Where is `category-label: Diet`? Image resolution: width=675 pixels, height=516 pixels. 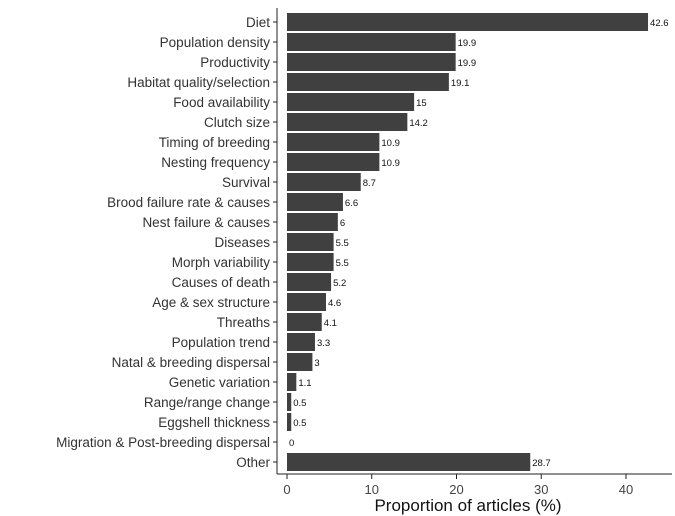 category-label: Diet is located at coordinates (258, 22).